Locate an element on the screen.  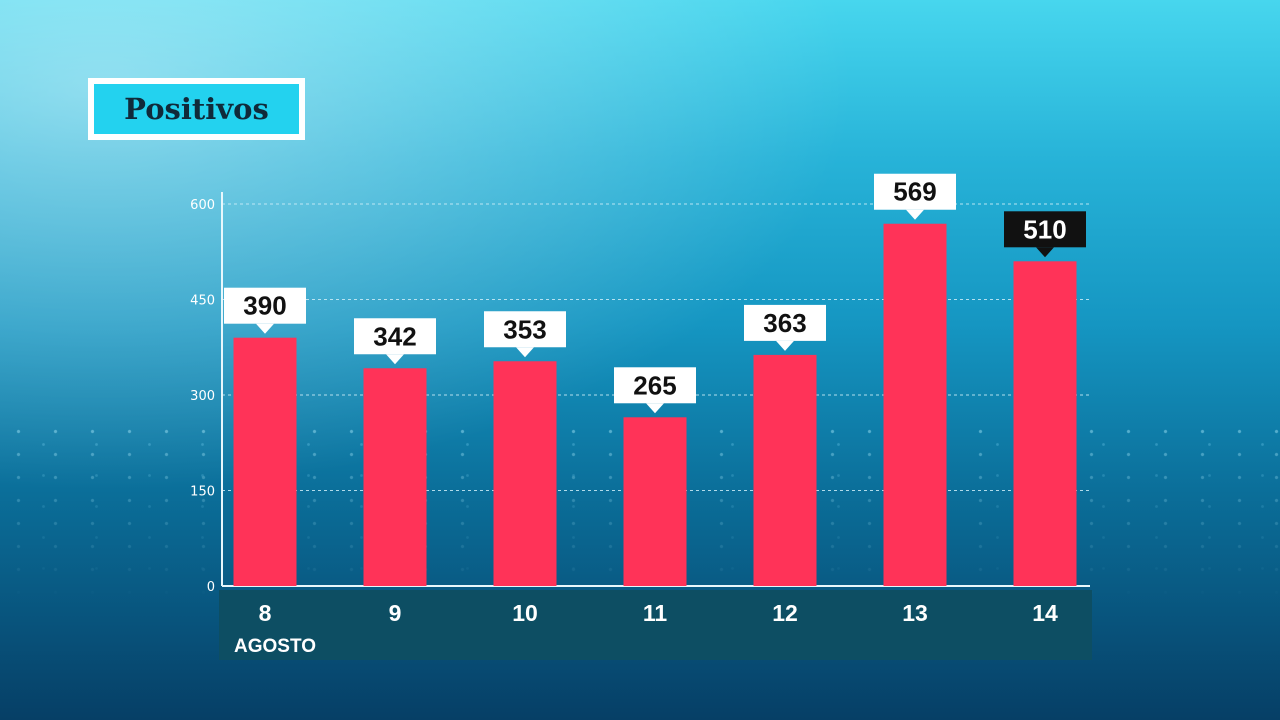
data-label: 342 is located at coordinates (394, 336).